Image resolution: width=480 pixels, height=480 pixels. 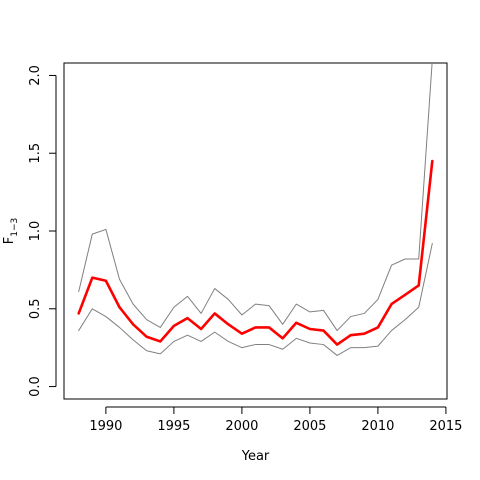 What do you see at coordinates (173, 426) in the screenshot?
I see `x-tick-label: 1995` at bounding box center [173, 426].